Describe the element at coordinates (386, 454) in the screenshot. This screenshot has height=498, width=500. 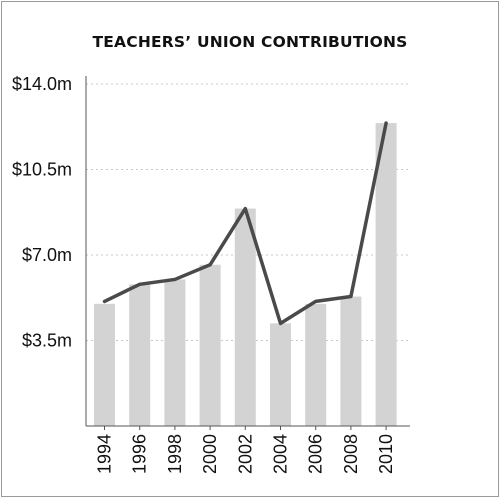
I see `x-tick-label: 2010` at that location.